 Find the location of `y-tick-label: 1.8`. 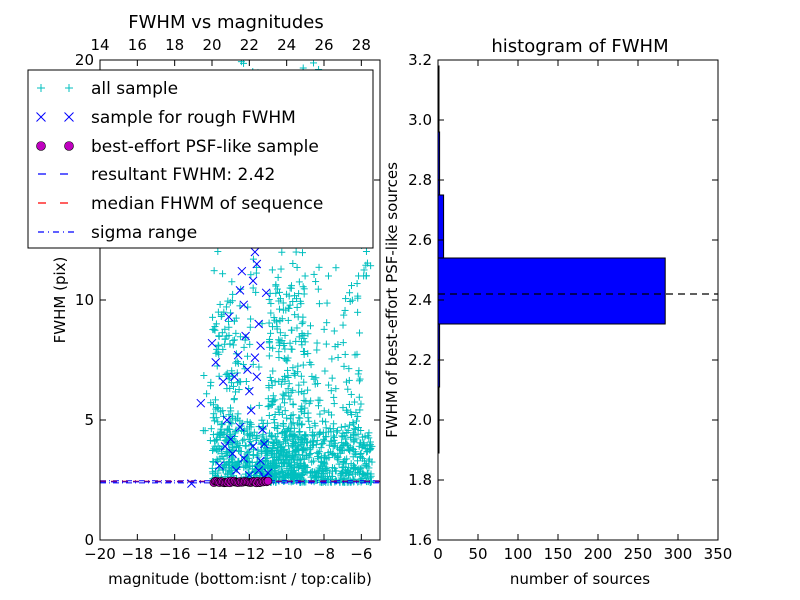

y-tick-label: 1.8 is located at coordinates (420, 480).